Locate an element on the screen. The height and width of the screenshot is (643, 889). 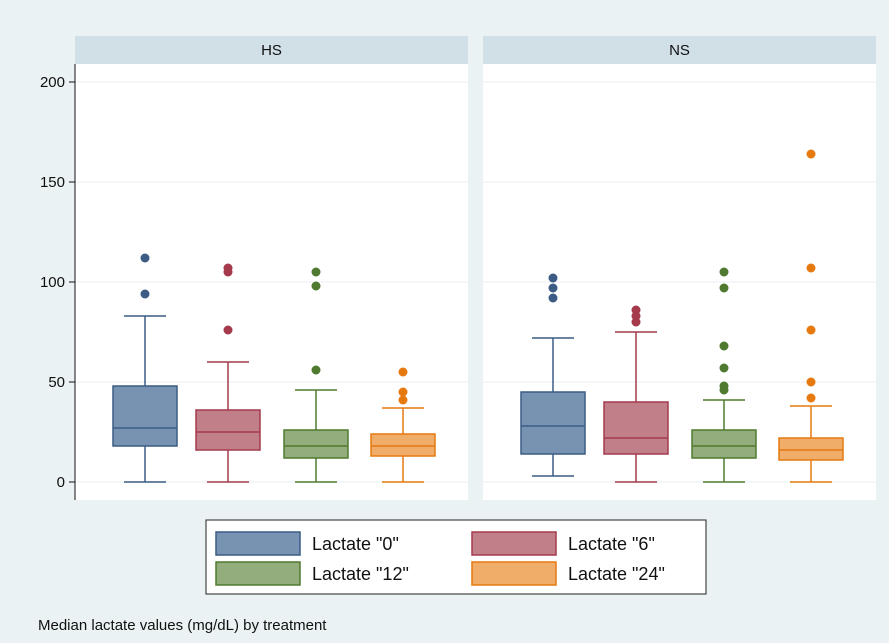
panel-title: HS is located at coordinates (271, 50).